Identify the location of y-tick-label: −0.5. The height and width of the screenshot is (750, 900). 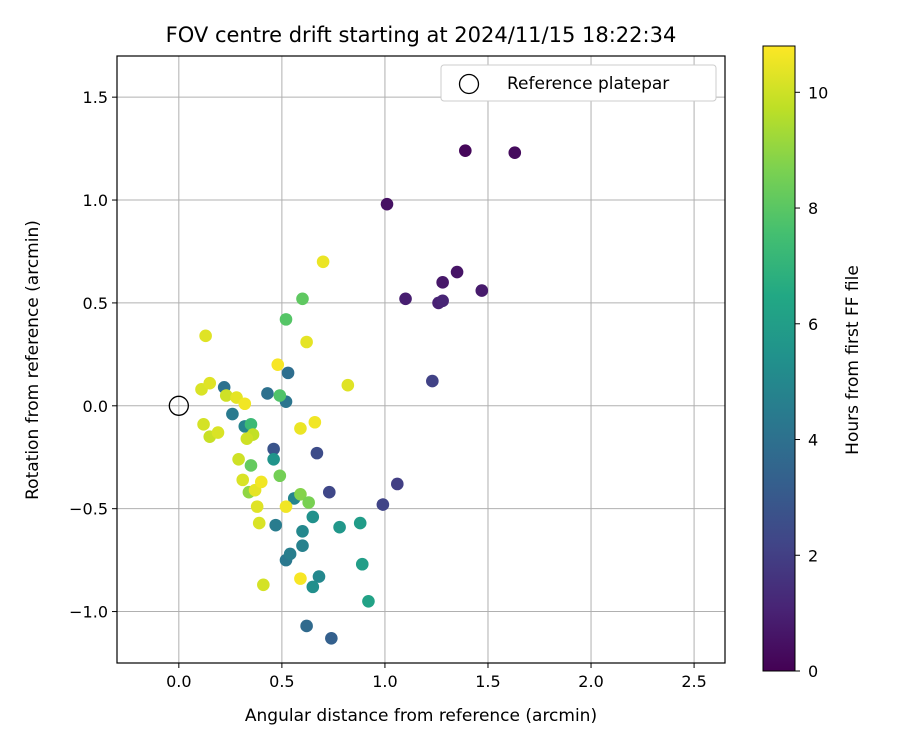
(88, 509).